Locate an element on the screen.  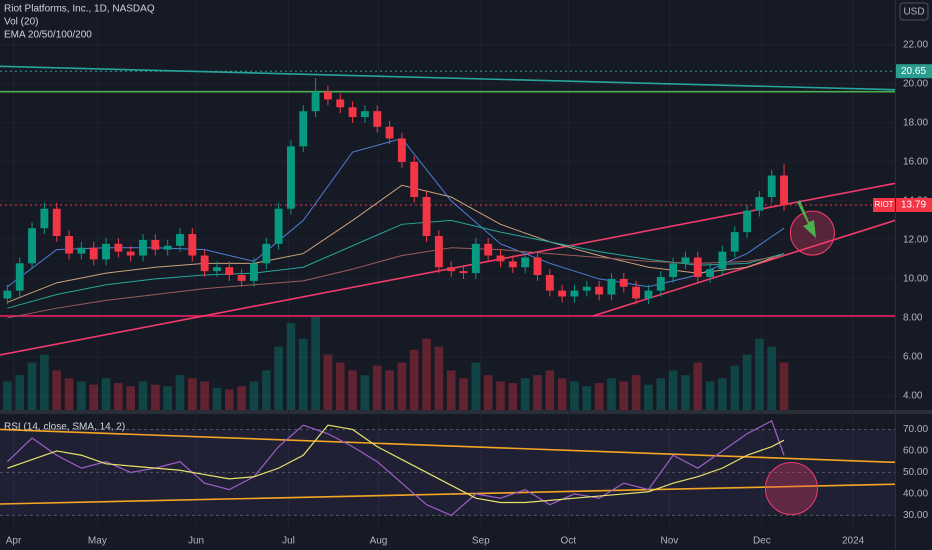
y-tick-label: 10.00 is located at coordinates (915, 279).